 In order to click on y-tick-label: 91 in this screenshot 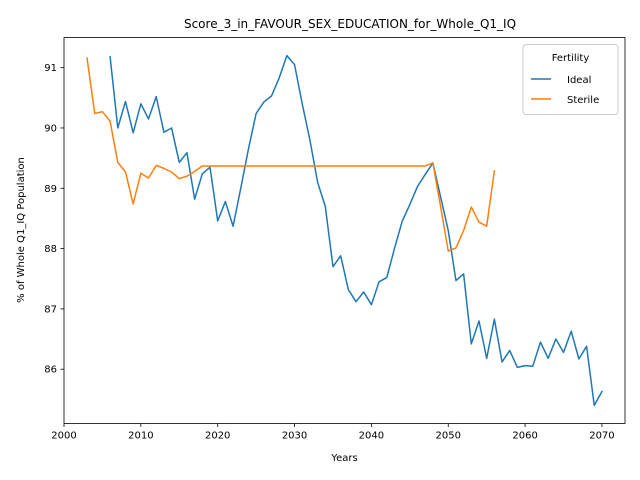, I will do `click(50, 68)`.